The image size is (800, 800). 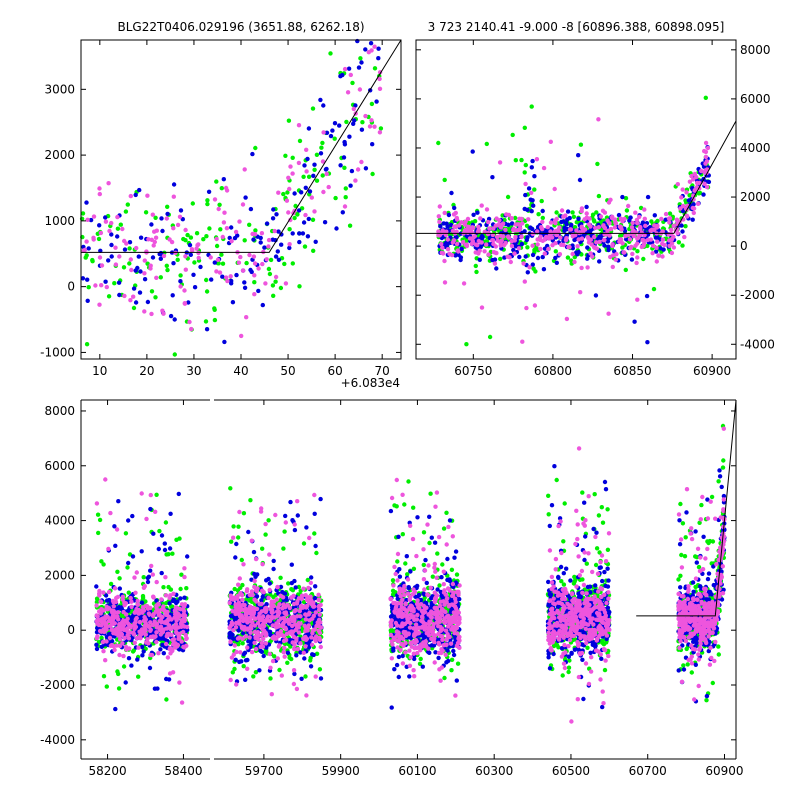 What do you see at coordinates (57, 352) in the screenshot?
I see `panel-1-ytick-label: -1000` at bounding box center [57, 352].